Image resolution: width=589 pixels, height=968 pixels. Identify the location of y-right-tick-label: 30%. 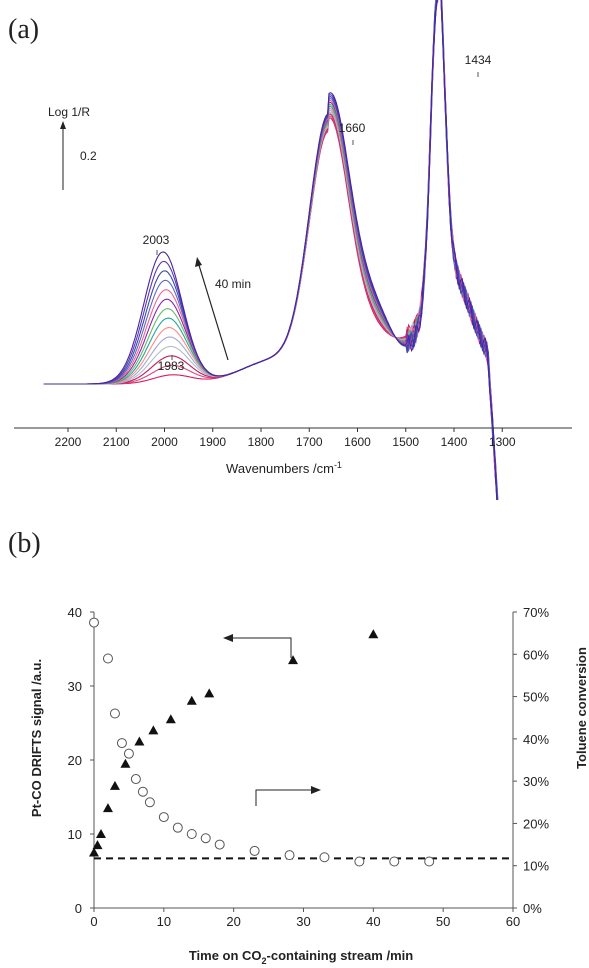
(536, 781).